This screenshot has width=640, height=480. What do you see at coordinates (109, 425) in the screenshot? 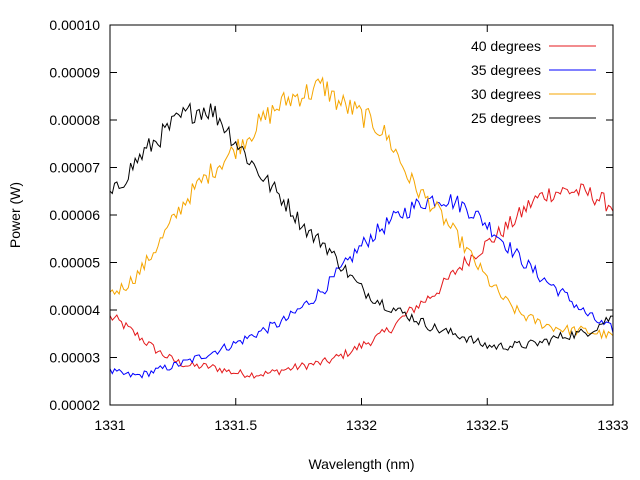
I see `x-tick-label: 1331` at bounding box center [109, 425].